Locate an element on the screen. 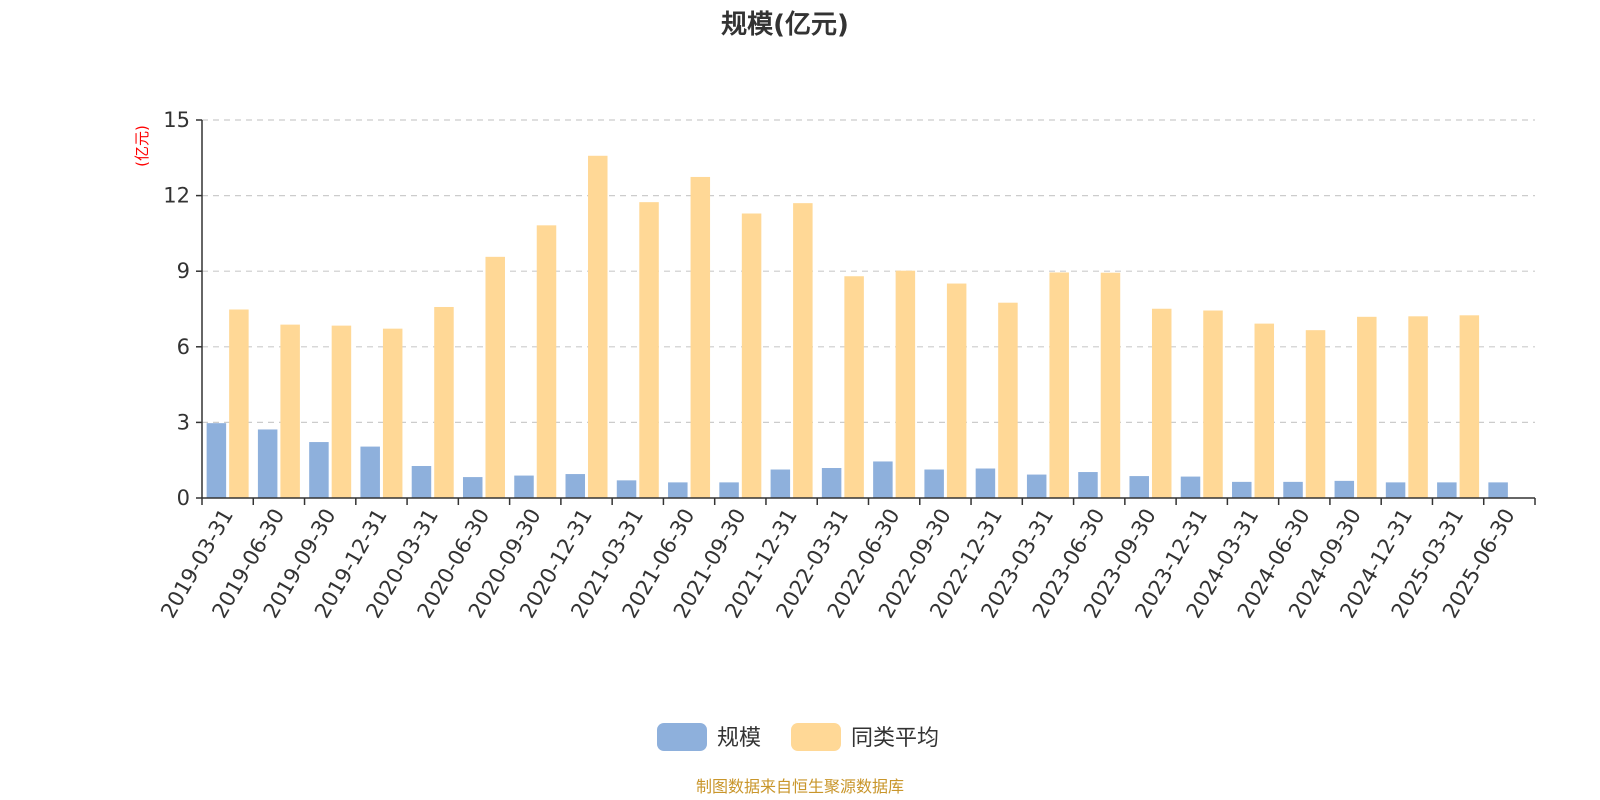 The width and height of the screenshot is (1600, 800). y-tick-label: 6 is located at coordinates (183, 347).